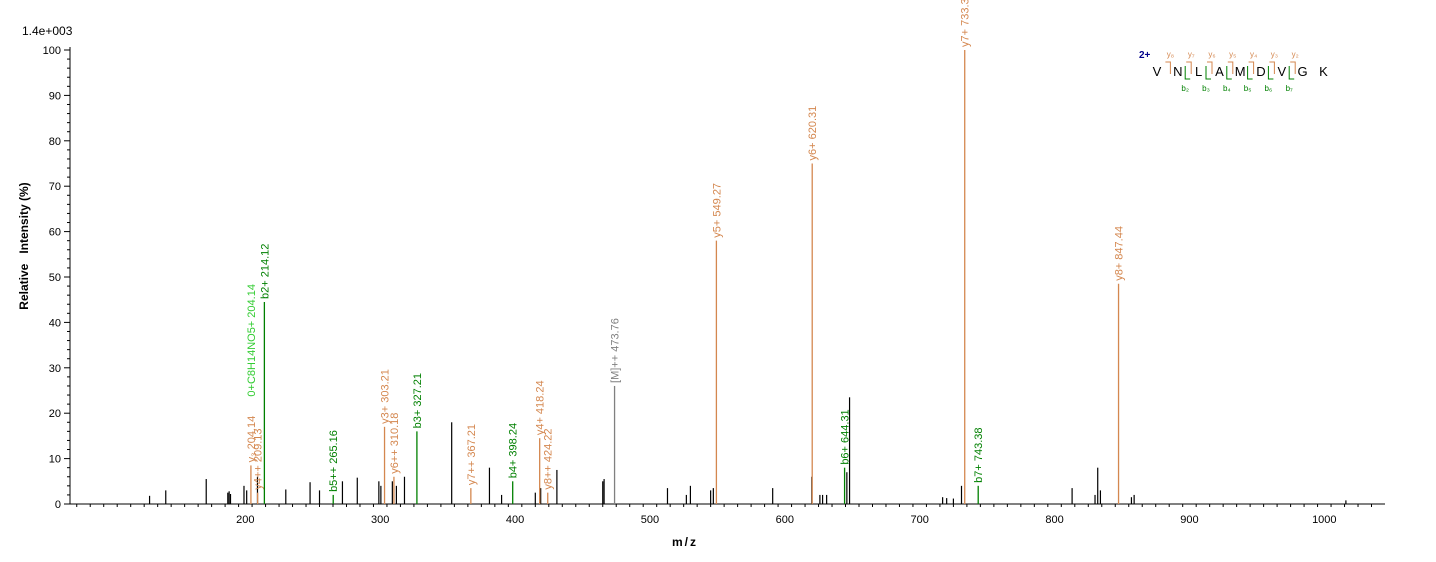  Describe the element at coordinates (717, 210) in the screenshot. I see `peak-label: y5+ 549.27` at that location.